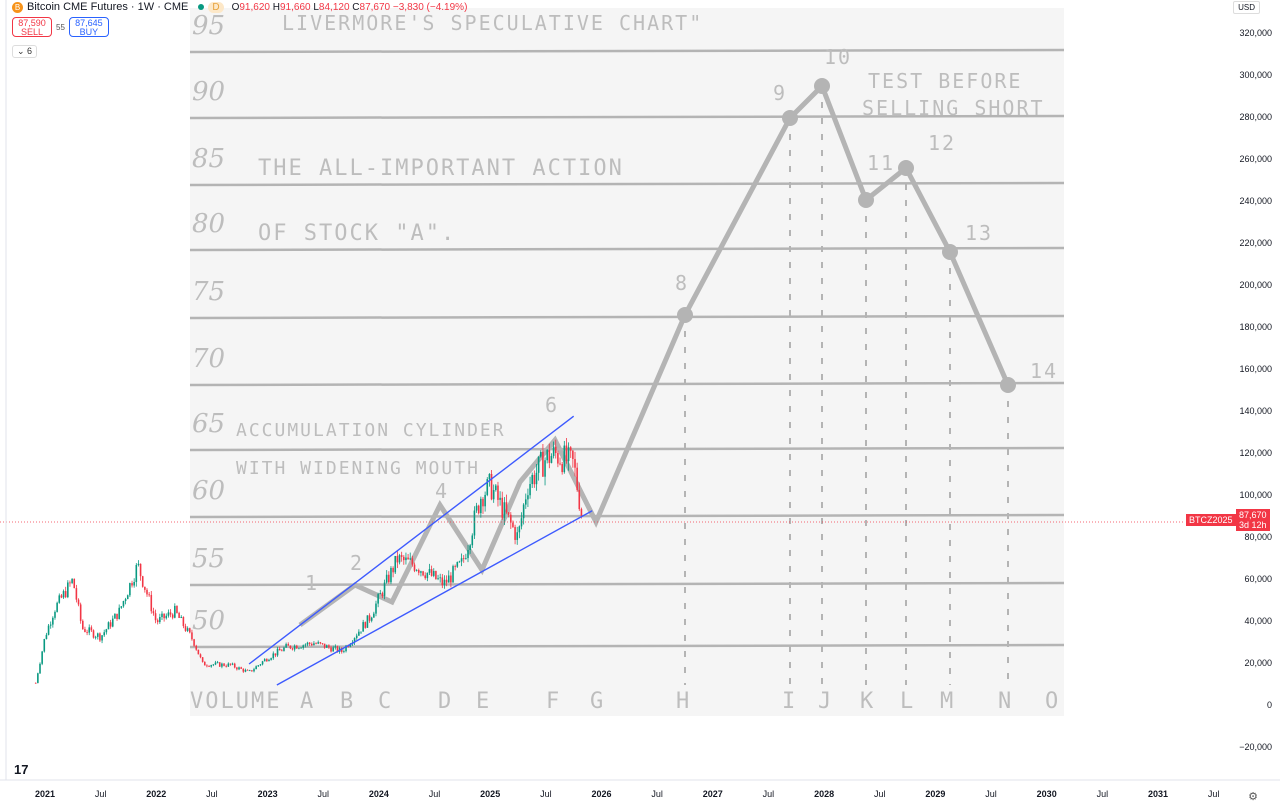 The width and height of the screenshot is (1280, 807). Describe the element at coordinates (1258, 537) in the screenshot. I see `price-tick: 80,000` at that location.